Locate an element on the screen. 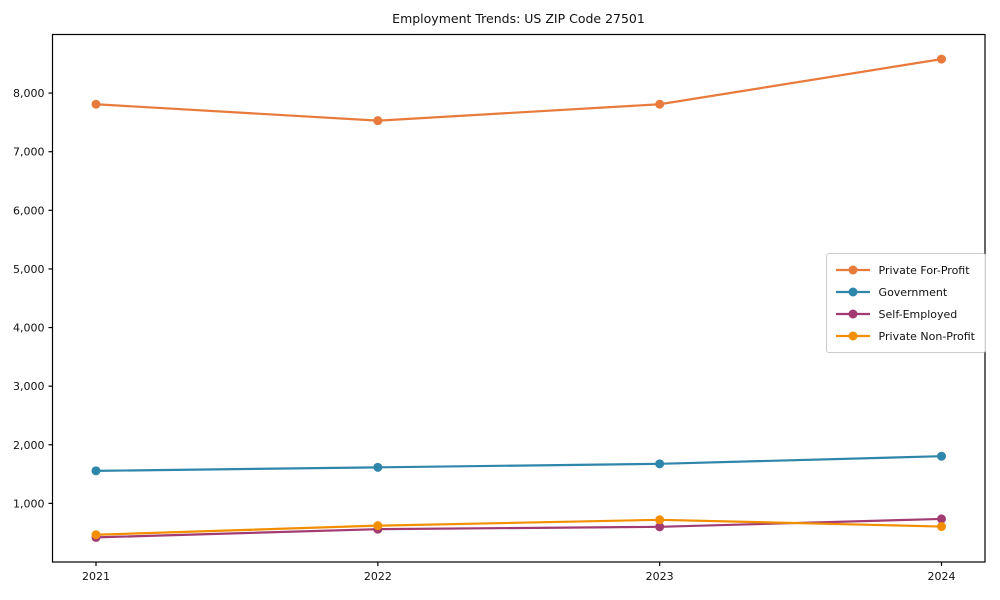 The image size is (1000, 600). chart-title: Employment Trends: US ZIP Code 27501 is located at coordinates (518, 18).